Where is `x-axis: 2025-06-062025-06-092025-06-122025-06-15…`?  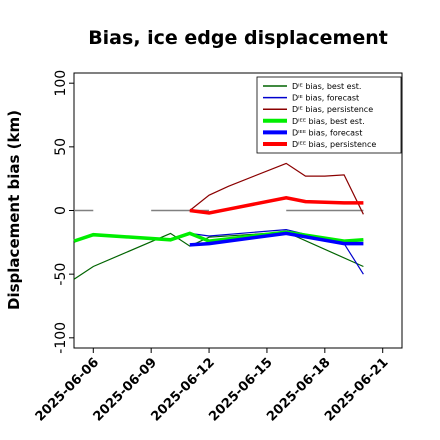
x-axis: 2025-06-062025-06-092025-06-122025-06-15… is located at coordinates (212, 386).